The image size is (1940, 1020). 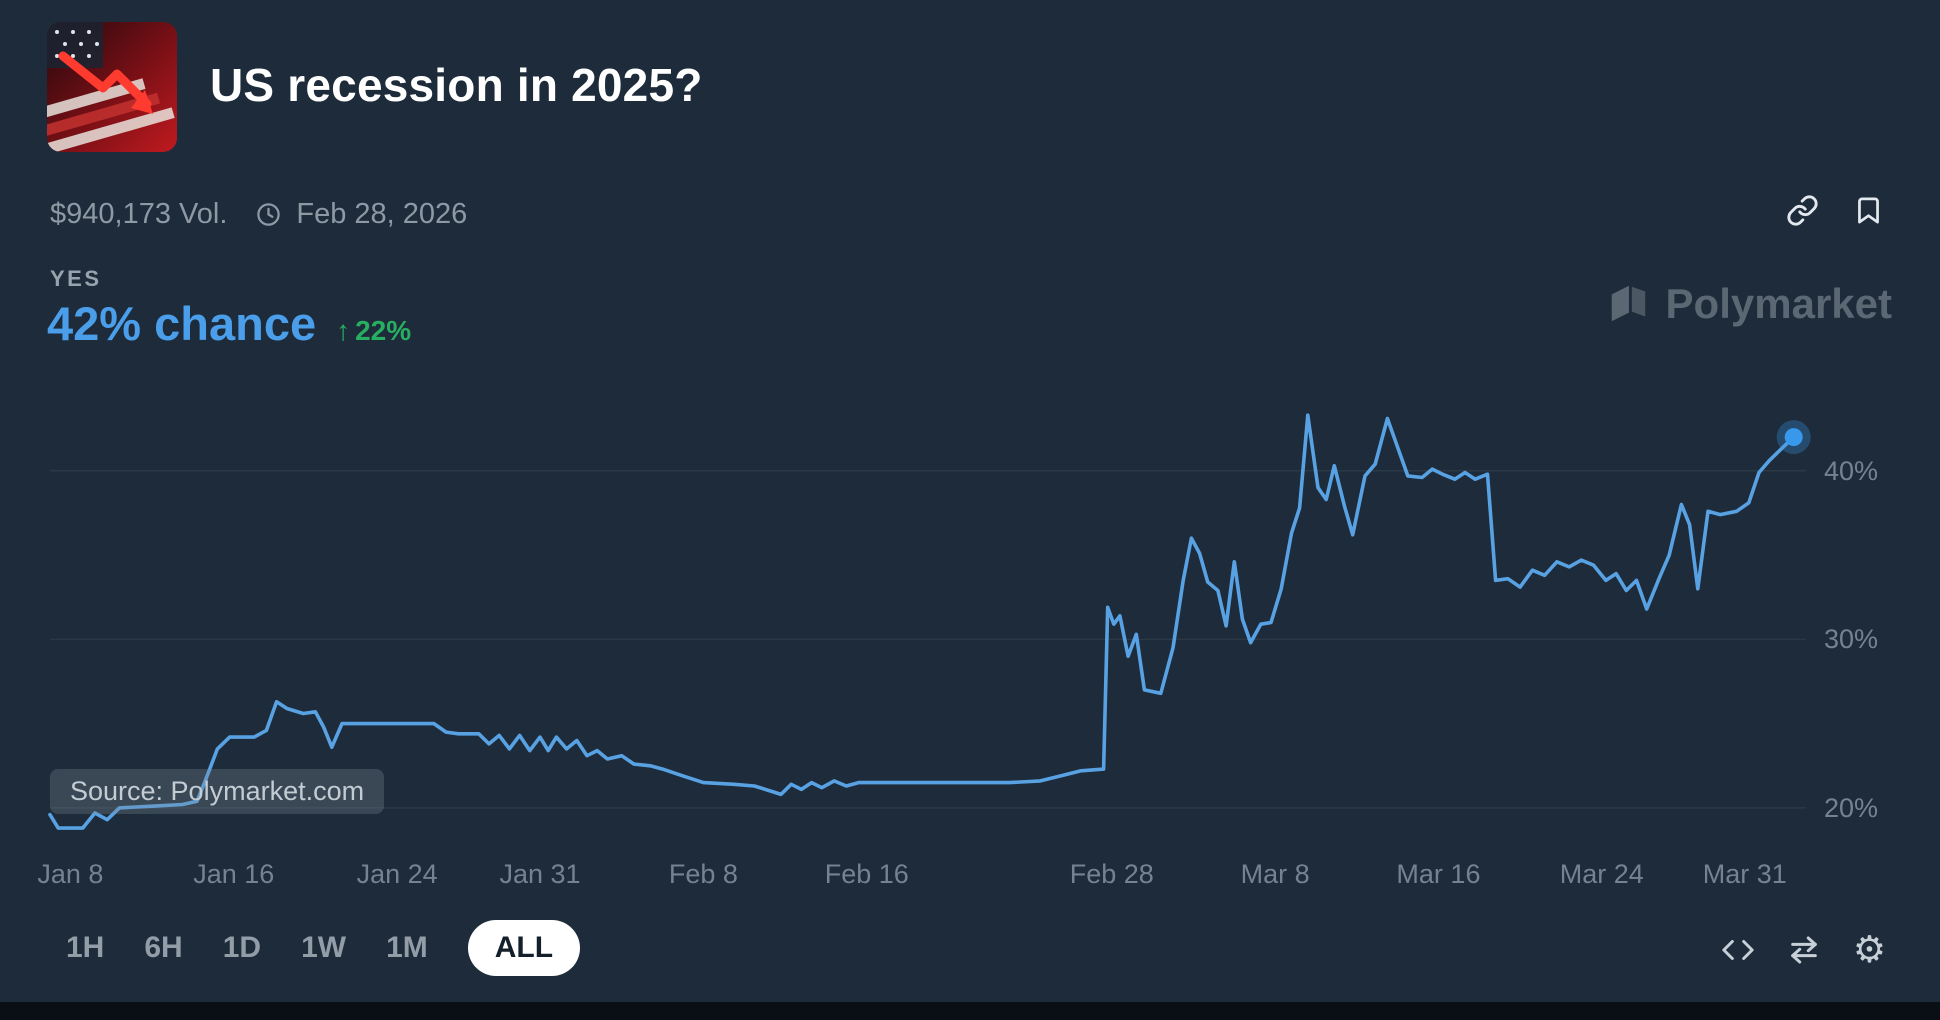 I want to click on polymarket-logo-icon, so click(x=1628, y=304).